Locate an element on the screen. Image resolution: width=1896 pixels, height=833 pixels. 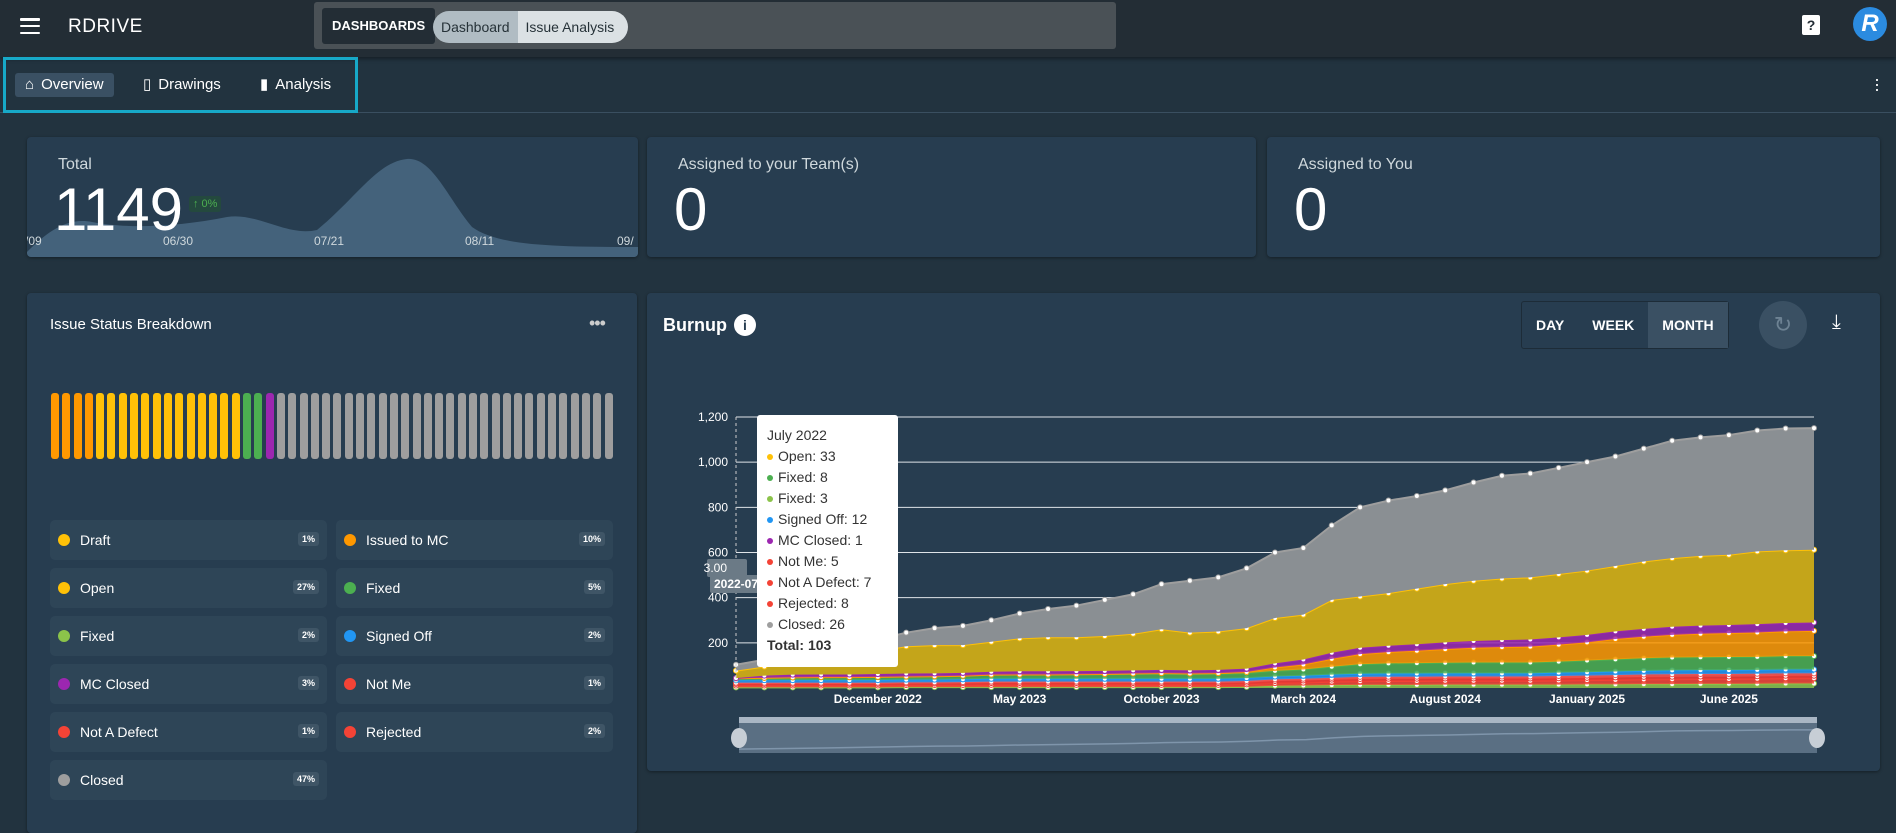
kpi-team-card: Assigned to your Team(s) 0 is located at coordinates (951, 197).